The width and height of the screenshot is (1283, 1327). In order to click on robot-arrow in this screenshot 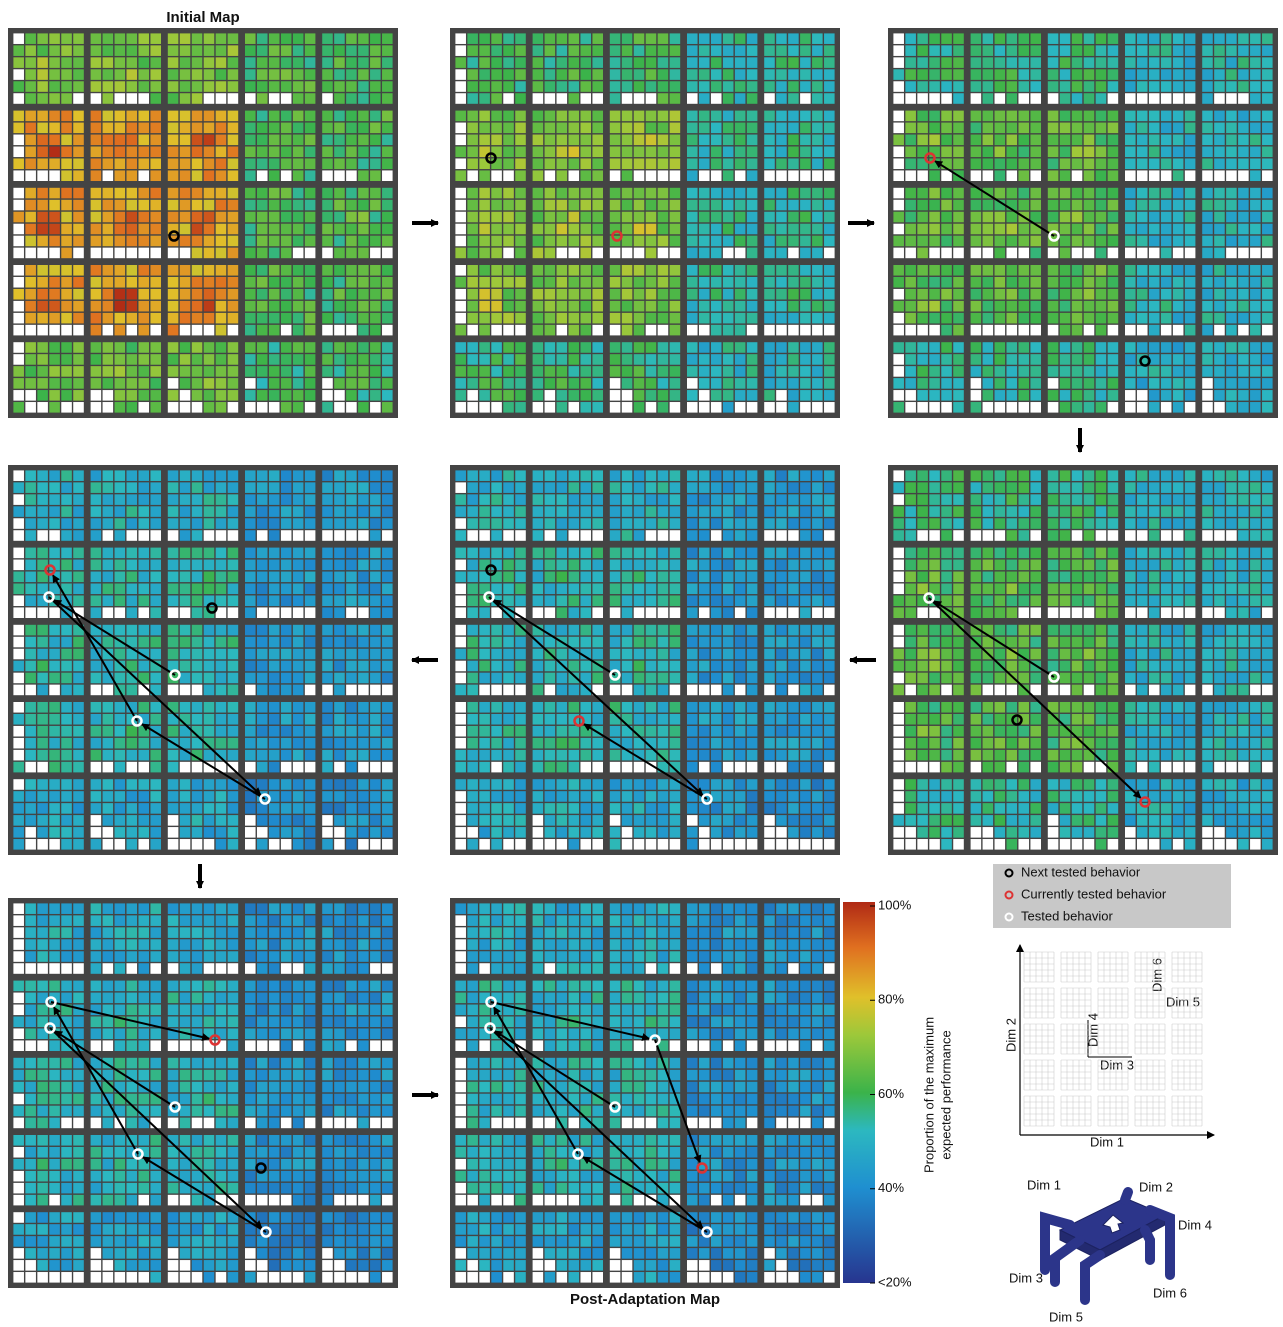, I will do `click(1113, 1224)`.